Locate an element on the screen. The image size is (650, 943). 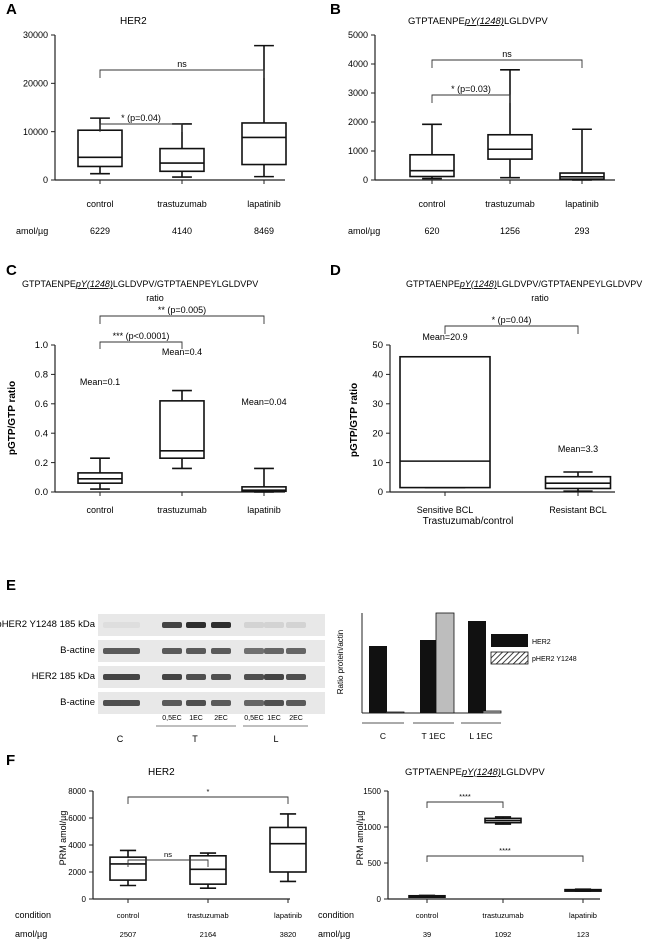
panel-a-category-label: control is located at coordinates (99, 204).